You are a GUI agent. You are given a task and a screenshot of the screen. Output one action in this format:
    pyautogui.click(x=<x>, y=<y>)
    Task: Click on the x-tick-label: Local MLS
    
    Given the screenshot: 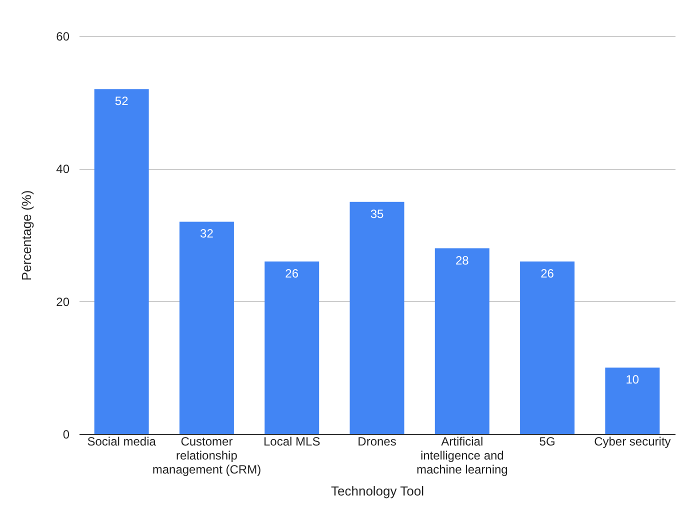 What is the action you would take?
    pyautogui.click(x=292, y=441)
    